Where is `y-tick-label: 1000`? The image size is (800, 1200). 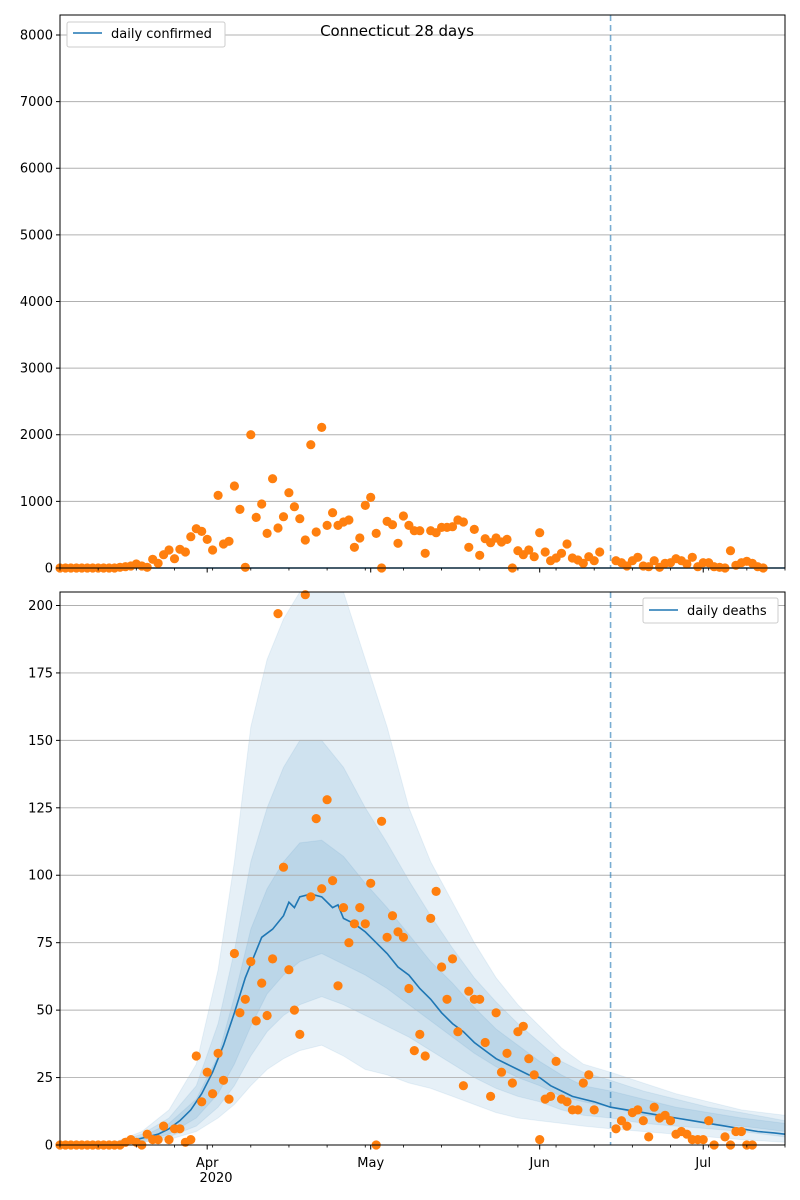 y-tick-label: 1000 is located at coordinates (36, 502).